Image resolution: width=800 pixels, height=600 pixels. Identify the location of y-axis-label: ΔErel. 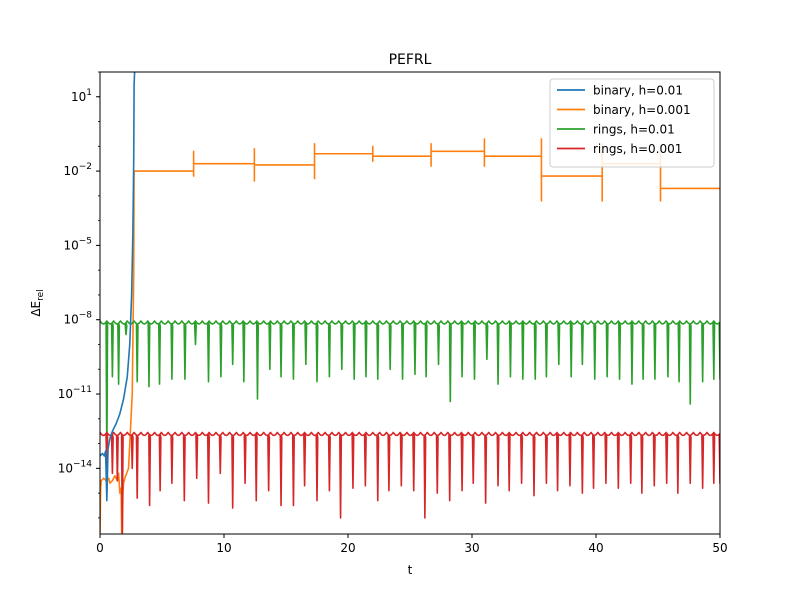
(37, 302).